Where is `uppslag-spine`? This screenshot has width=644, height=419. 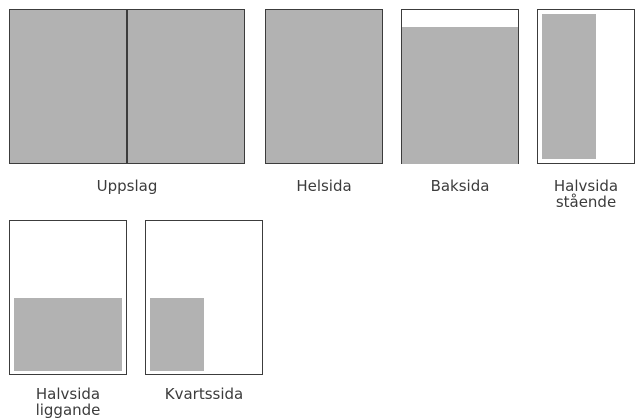 uppslag-spine is located at coordinates (127, 86).